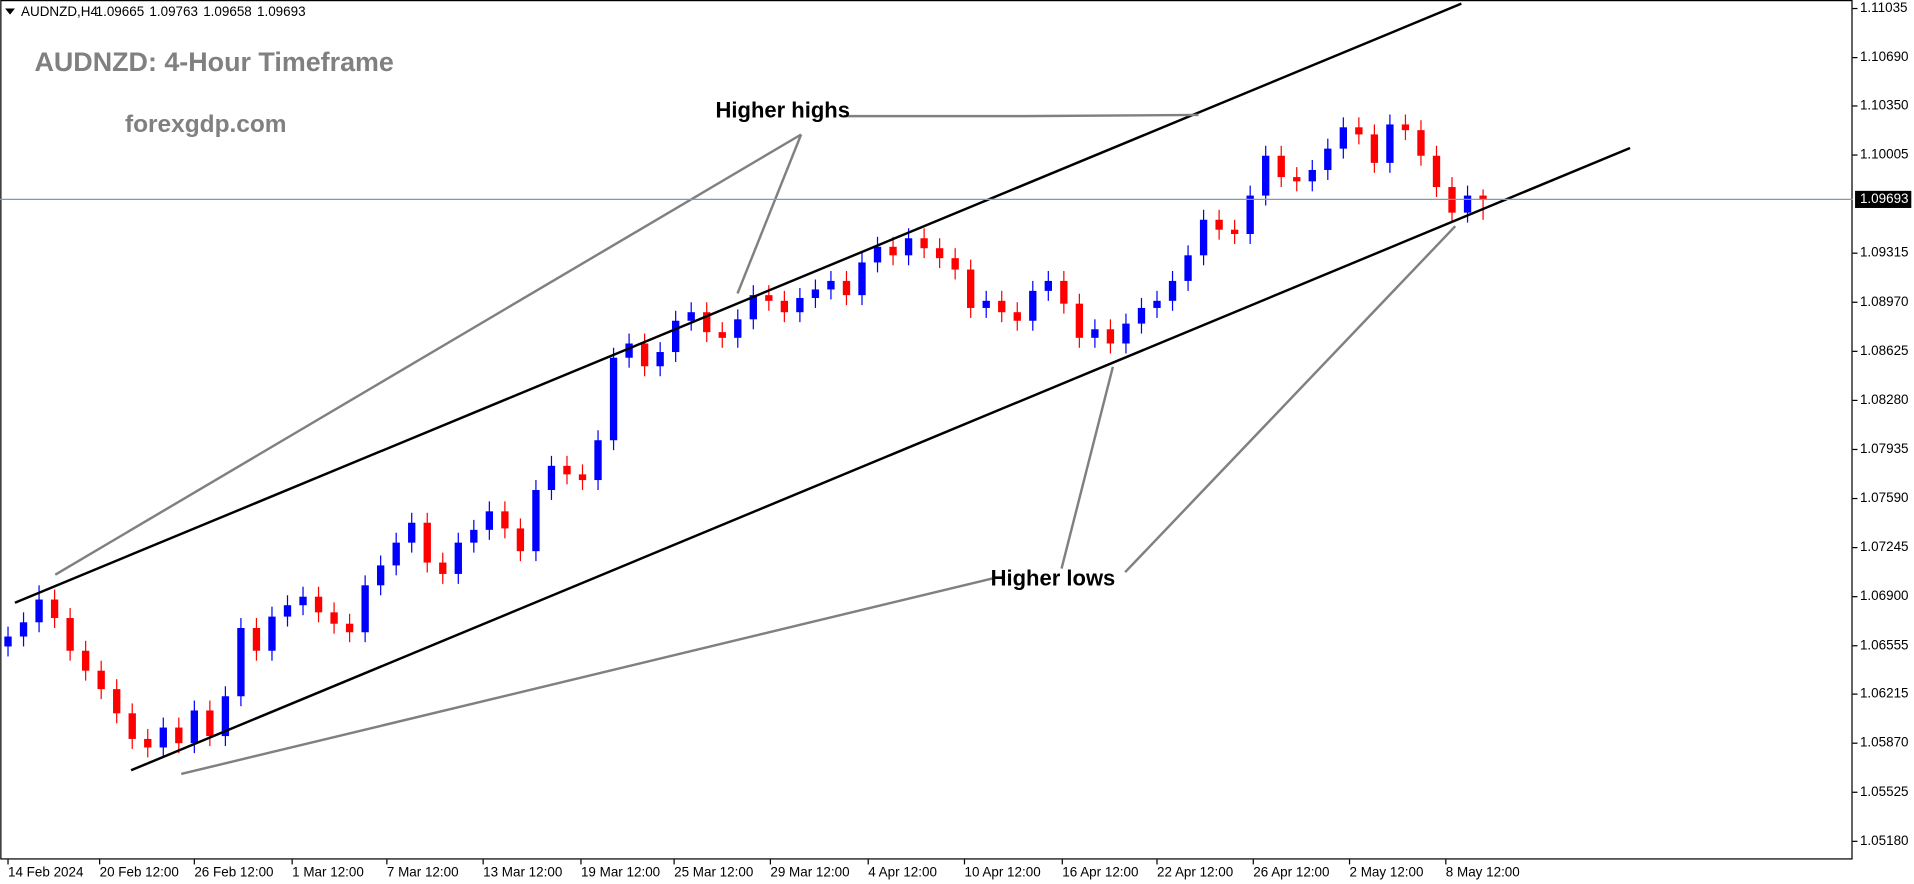 The width and height of the screenshot is (1914, 884). What do you see at coordinates (173, 11) in the screenshot?
I see `quote-high: 1.09763` at bounding box center [173, 11].